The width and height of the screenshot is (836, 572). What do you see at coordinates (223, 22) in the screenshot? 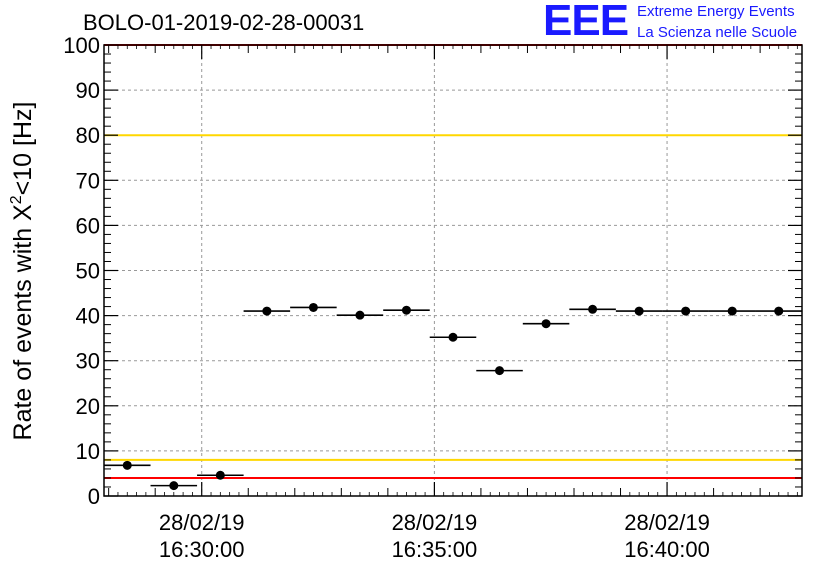
I see `chart-title: BOLO-01-2019-02-28-00031` at bounding box center [223, 22].